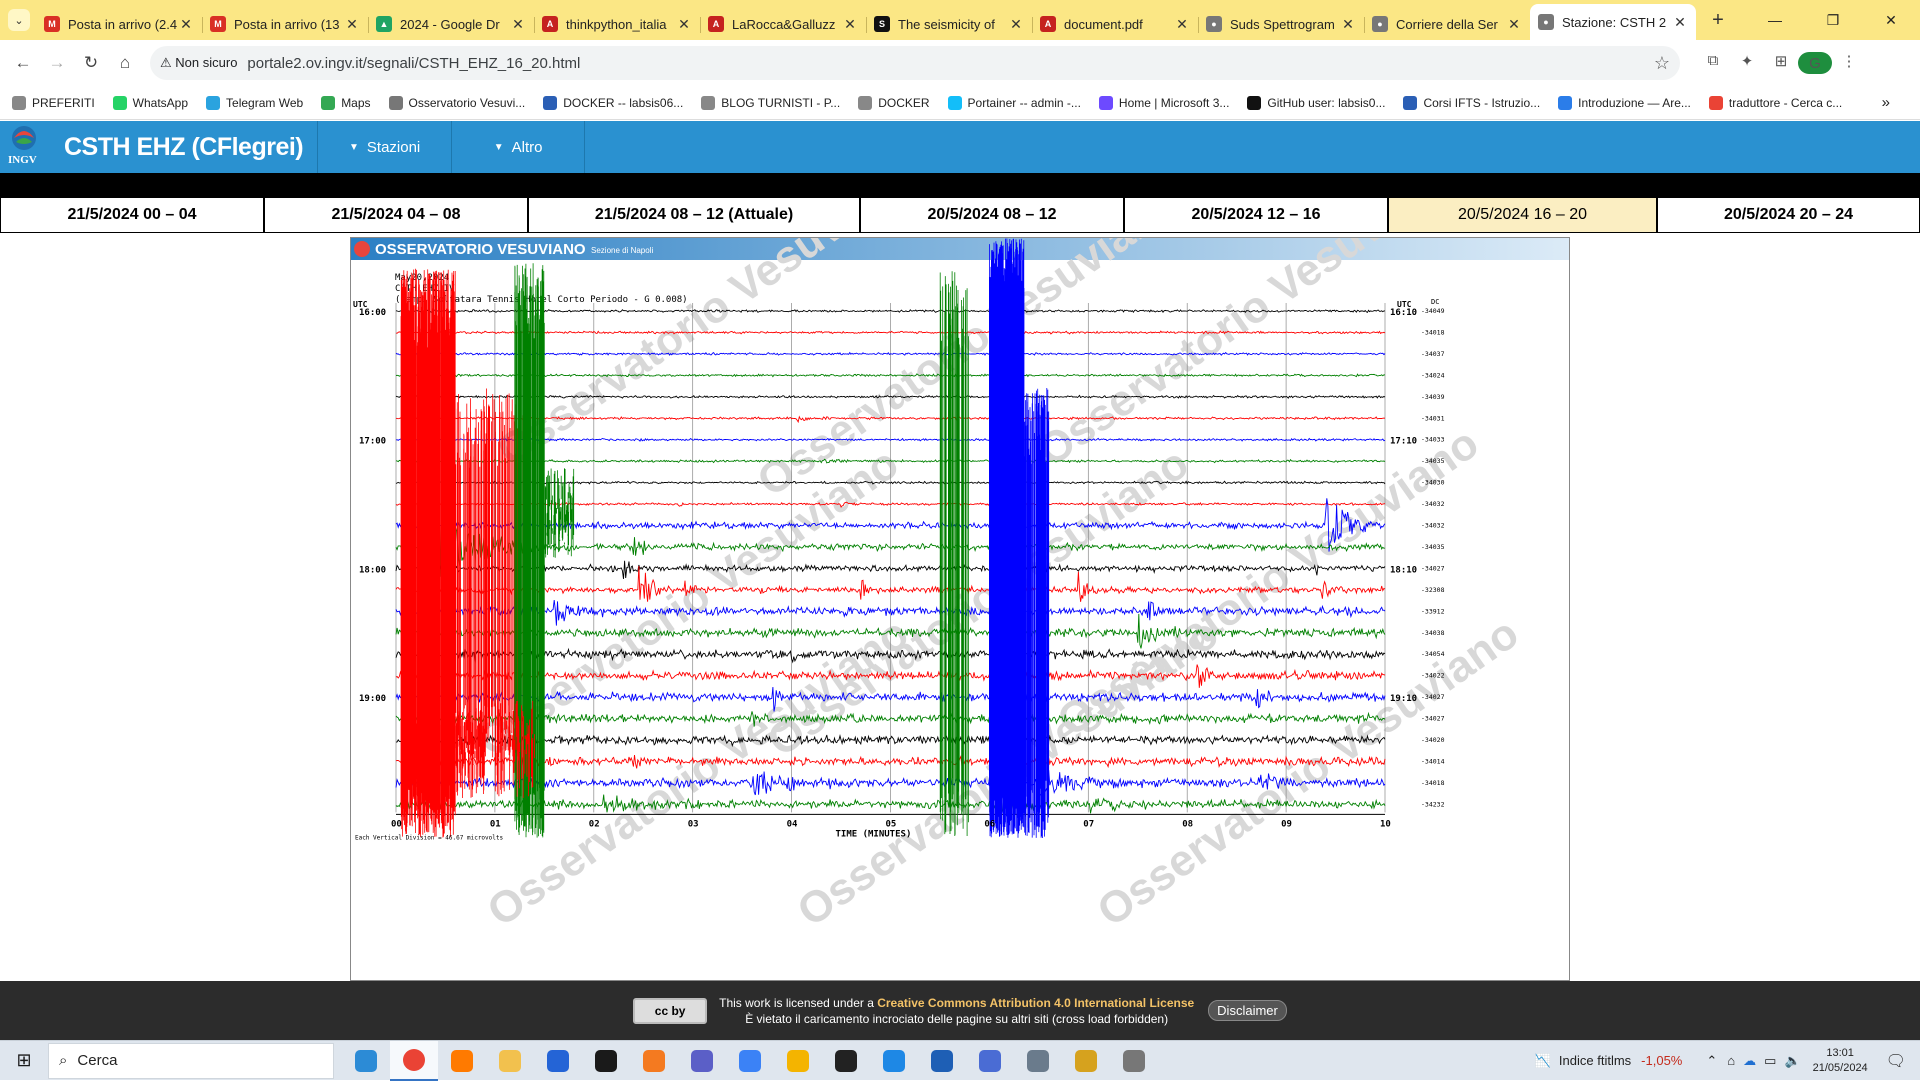 The image size is (1920, 1081). I want to click on file-explorer-icon, so click(510, 1060).